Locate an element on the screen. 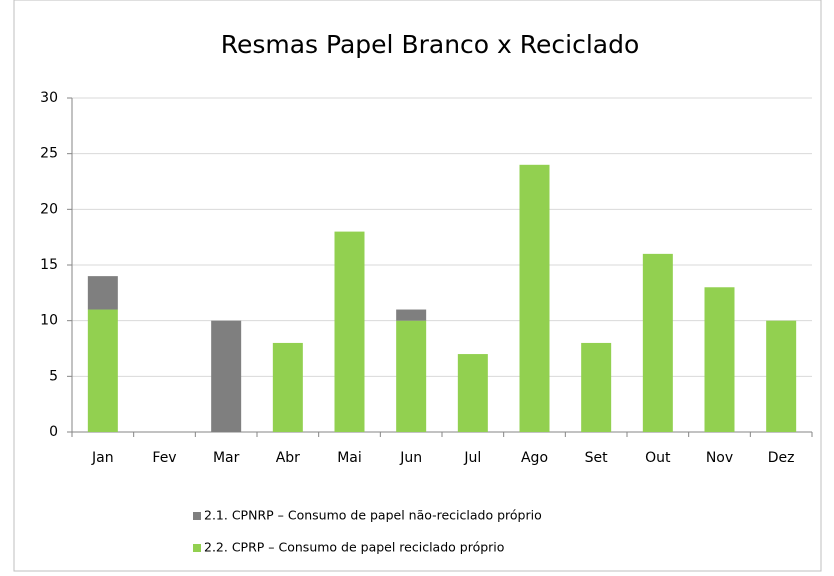 The image size is (834, 576). x-tick-label: Ago is located at coordinates (534, 458).